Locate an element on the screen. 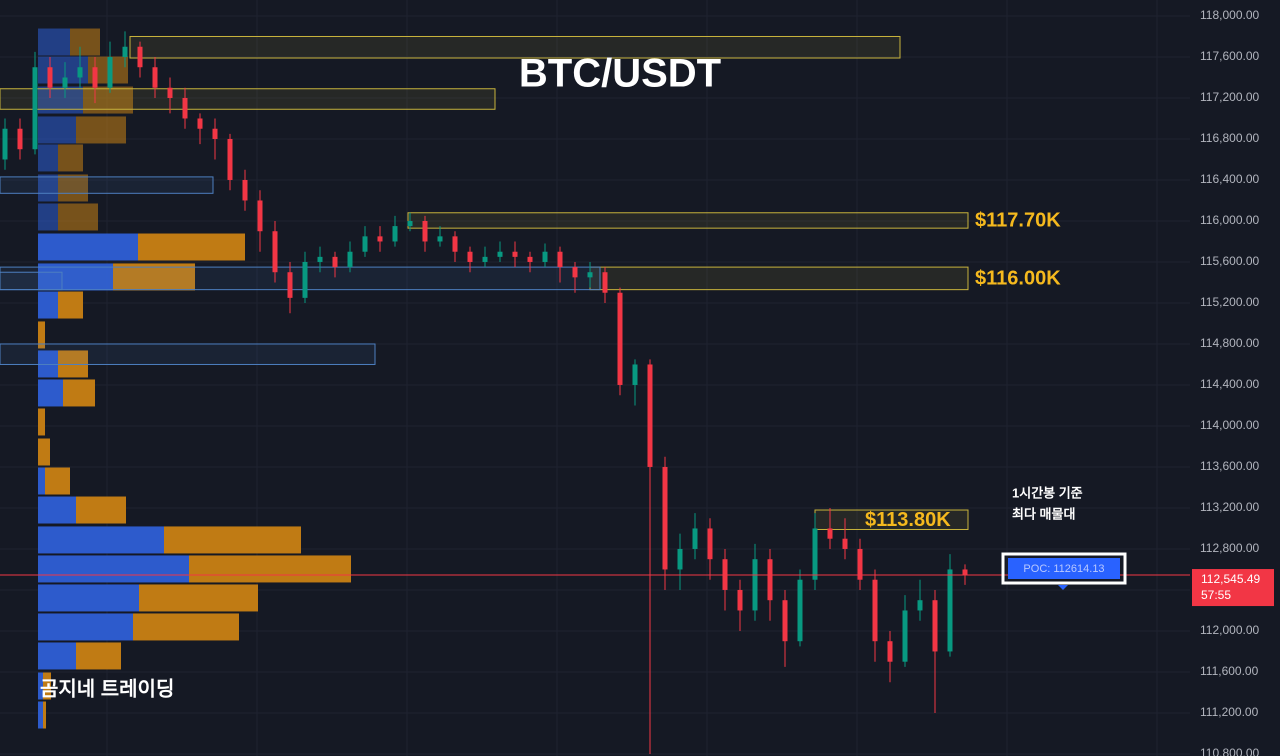 The image size is (1280, 756). poc-label: POC: 112614.13 is located at coordinates (1063, 569).